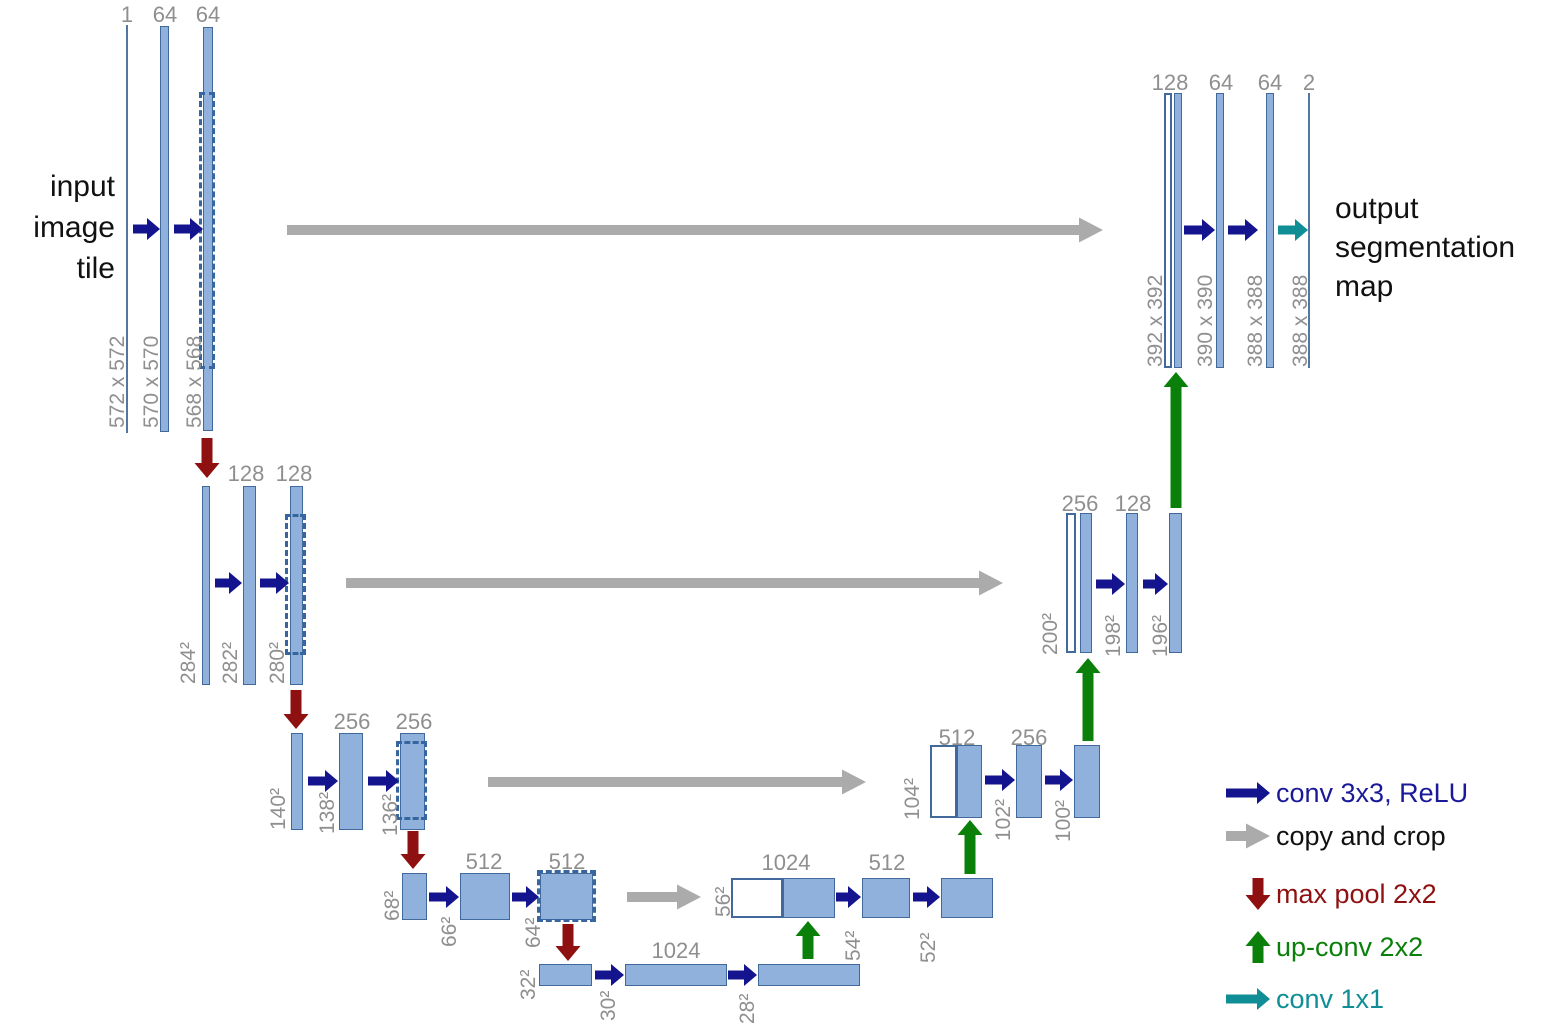 The image size is (1555, 1036). Describe the element at coordinates (194, 381) in the screenshot. I see `feature-size-label: 568 x 568` at that location.